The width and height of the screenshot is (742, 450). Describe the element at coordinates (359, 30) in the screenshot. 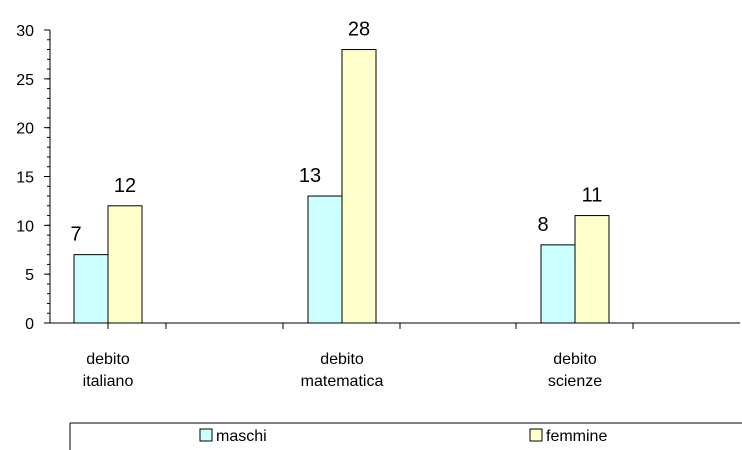

I see `data-label-femmine: 28` at that location.